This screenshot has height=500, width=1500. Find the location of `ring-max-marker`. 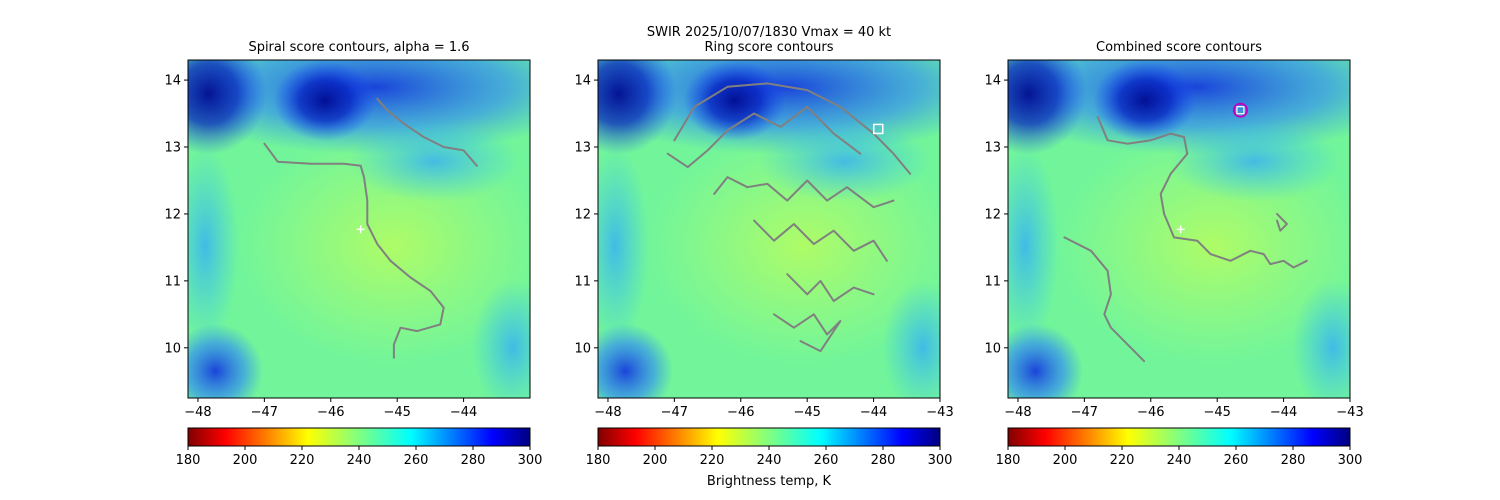

ring-max-marker is located at coordinates (878, 129).